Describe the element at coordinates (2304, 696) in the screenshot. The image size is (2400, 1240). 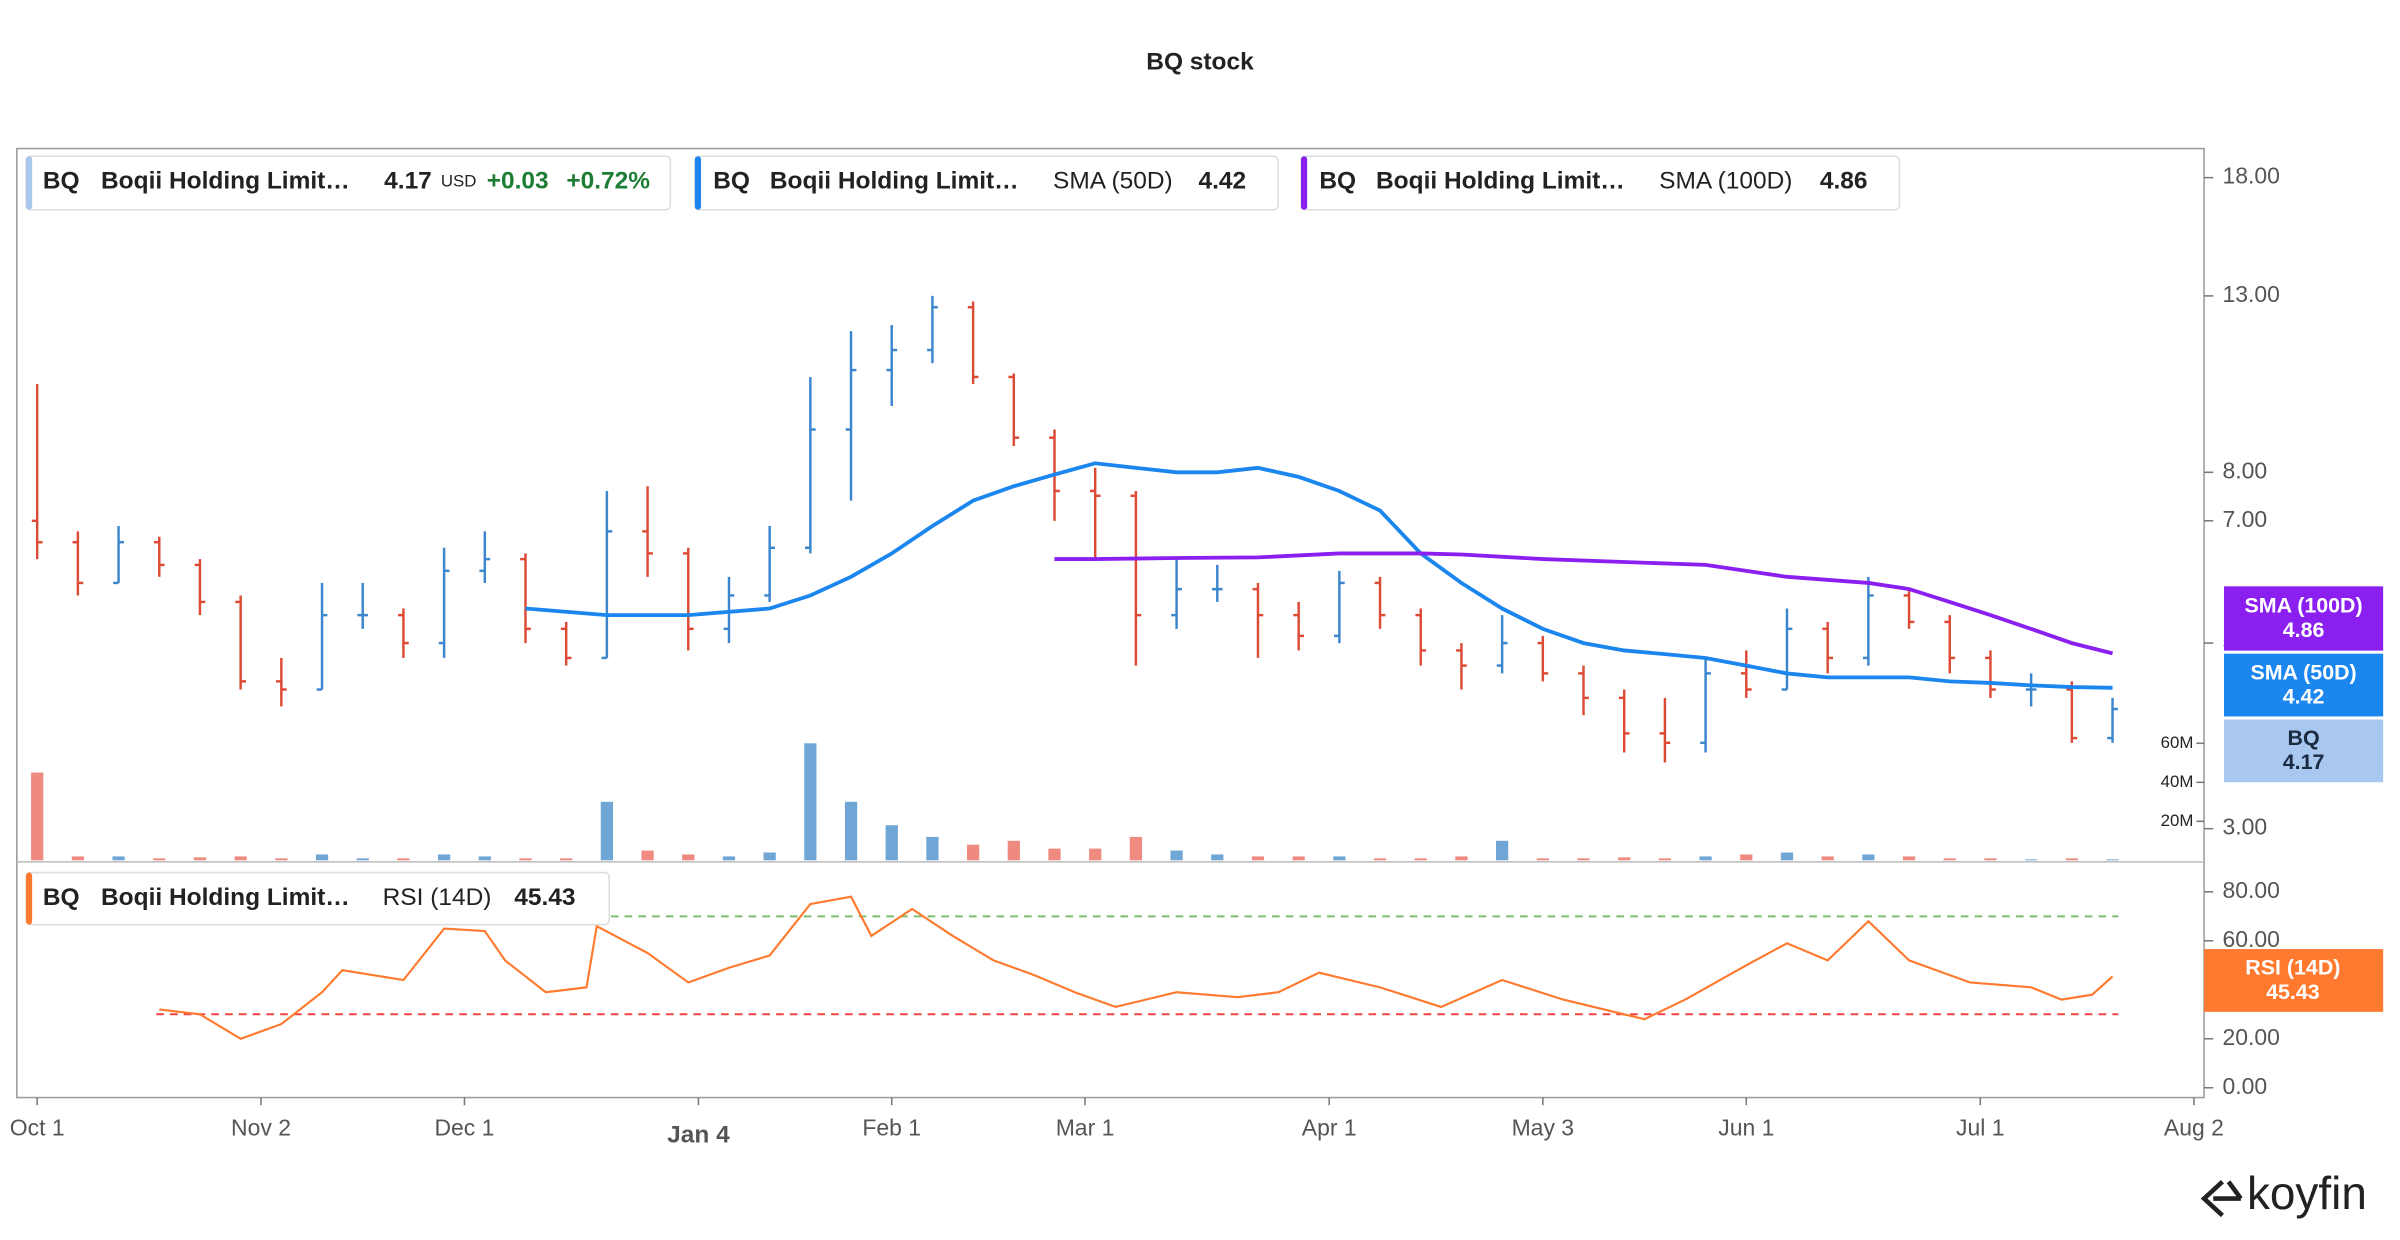
I see `badge-value: 4.42` at that location.